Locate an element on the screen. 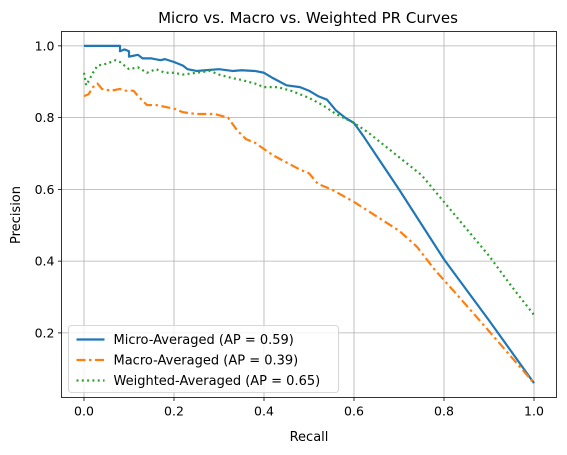  legend-box is located at coordinates (203, 359).